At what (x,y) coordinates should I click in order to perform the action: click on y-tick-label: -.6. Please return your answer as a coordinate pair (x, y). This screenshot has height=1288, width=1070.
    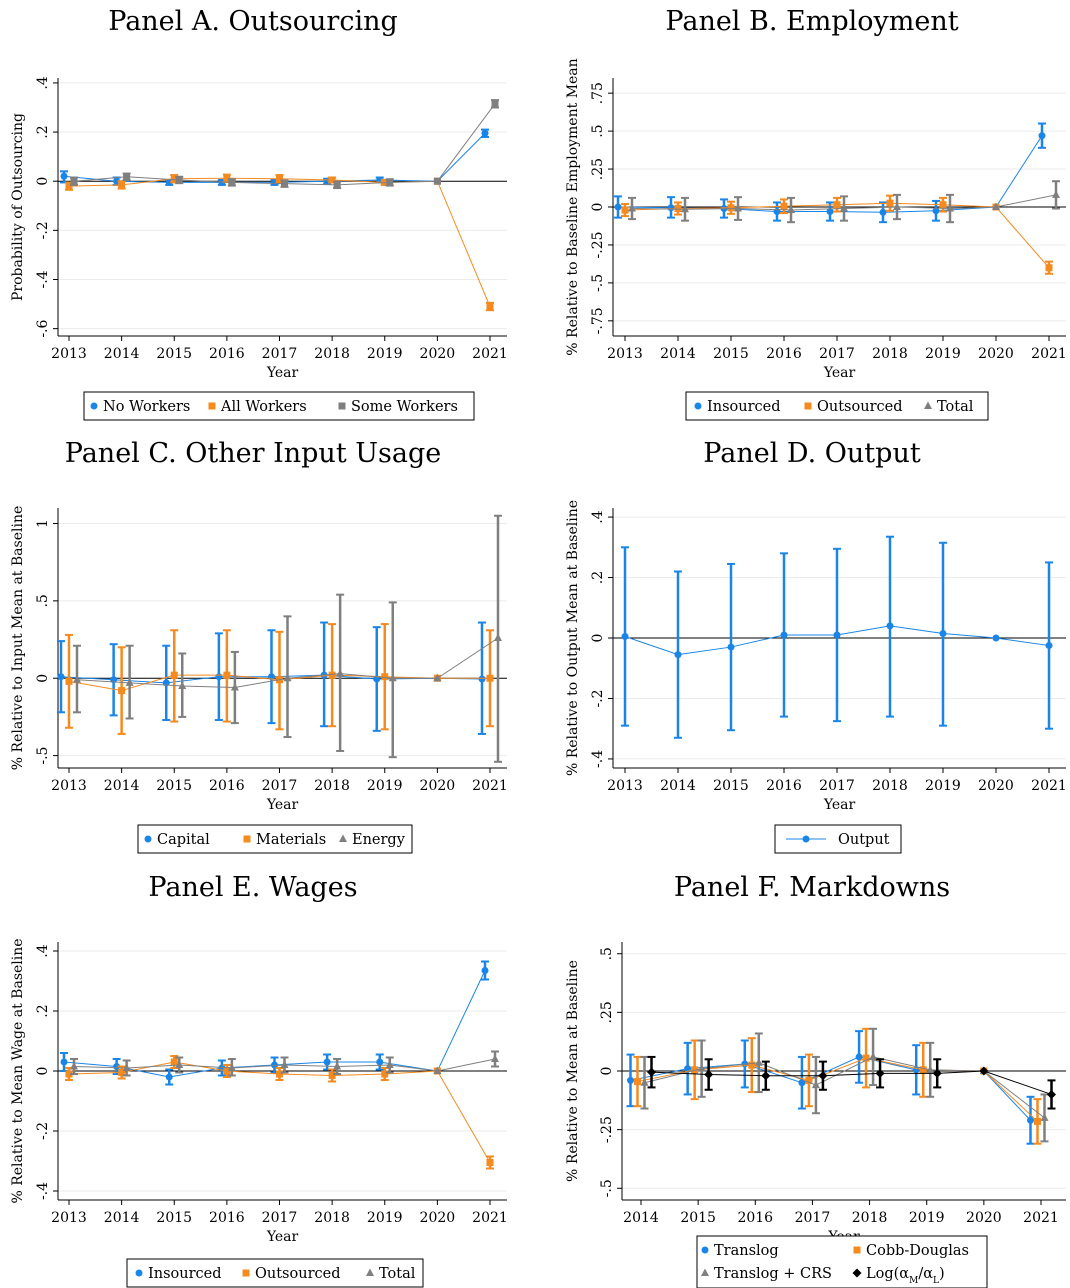
    Looking at the image, I should click on (43, 328).